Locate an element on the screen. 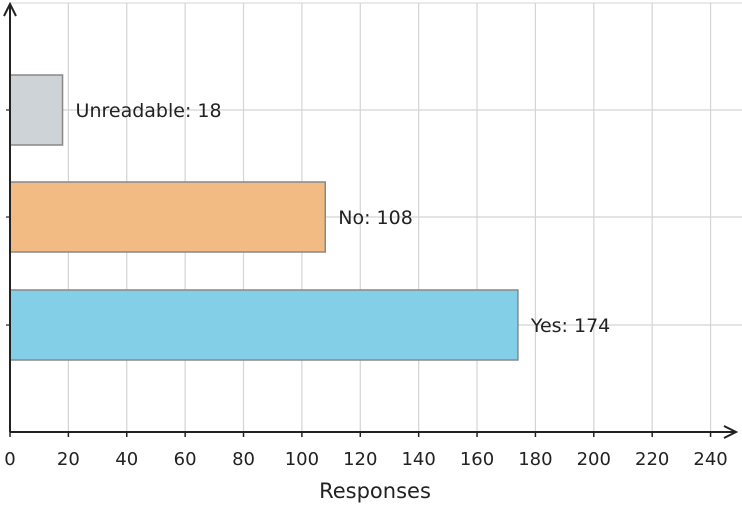 This screenshot has width=742, height=508. x-tick-label: 40 is located at coordinates (126, 459).